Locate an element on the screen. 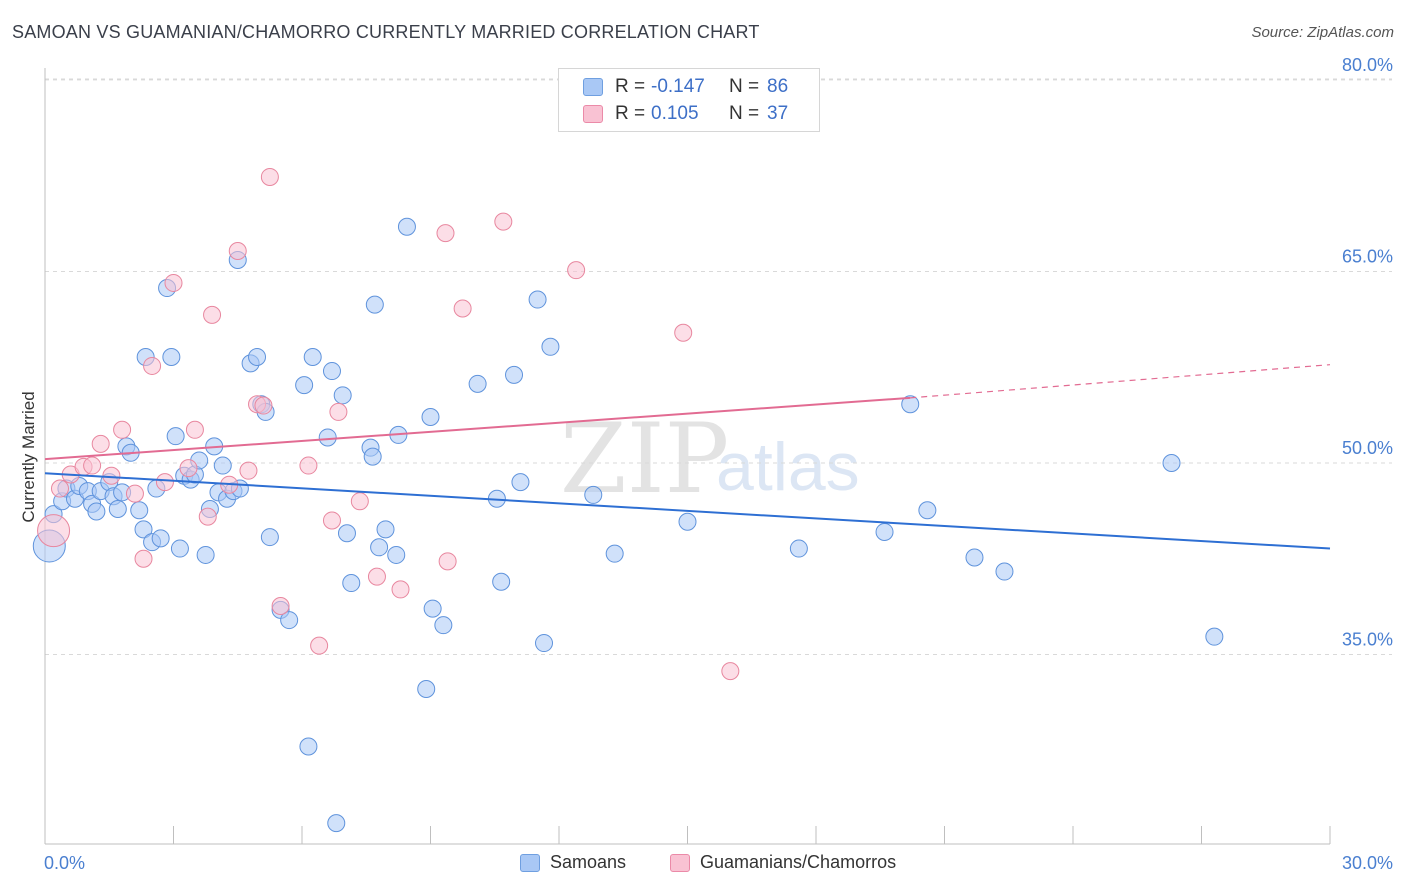 This screenshot has width=1406, height=892. source-label: Source: ZipAtlas.com is located at coordinates (1322, 32).